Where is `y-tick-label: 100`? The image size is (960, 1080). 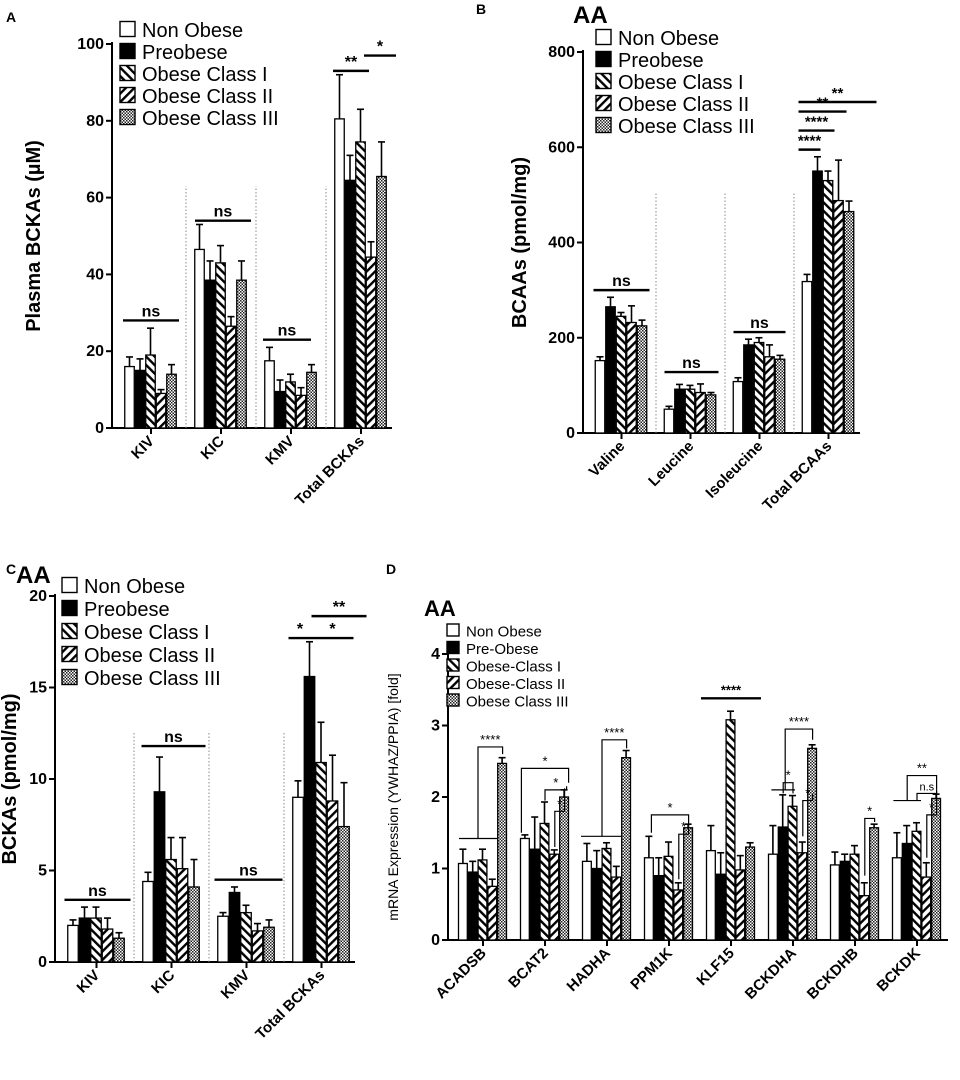
y-tick-label: 100 is located at coordinates (90, 44).